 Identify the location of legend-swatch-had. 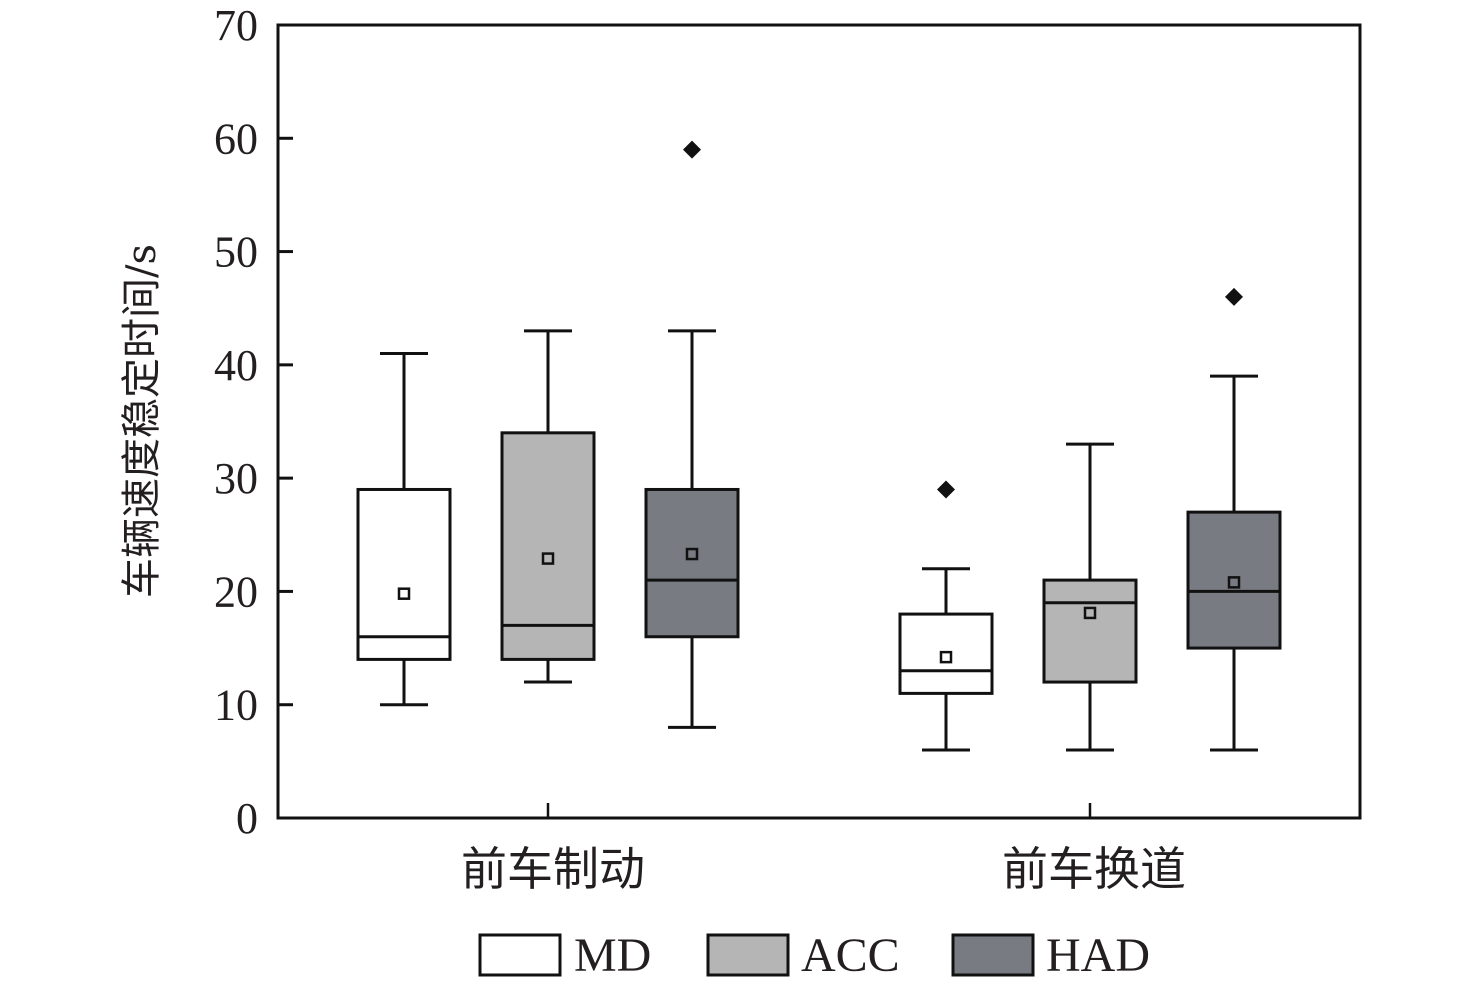
(993, 955).